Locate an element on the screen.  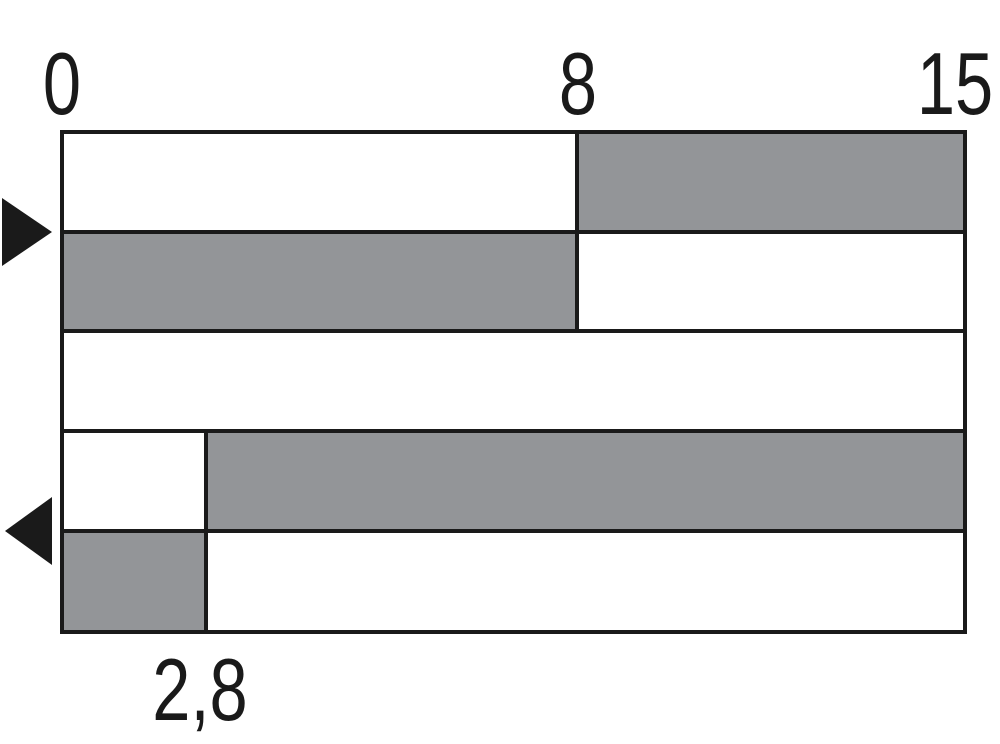
row-1-segment-inactive is located at coordinates (319, 182).